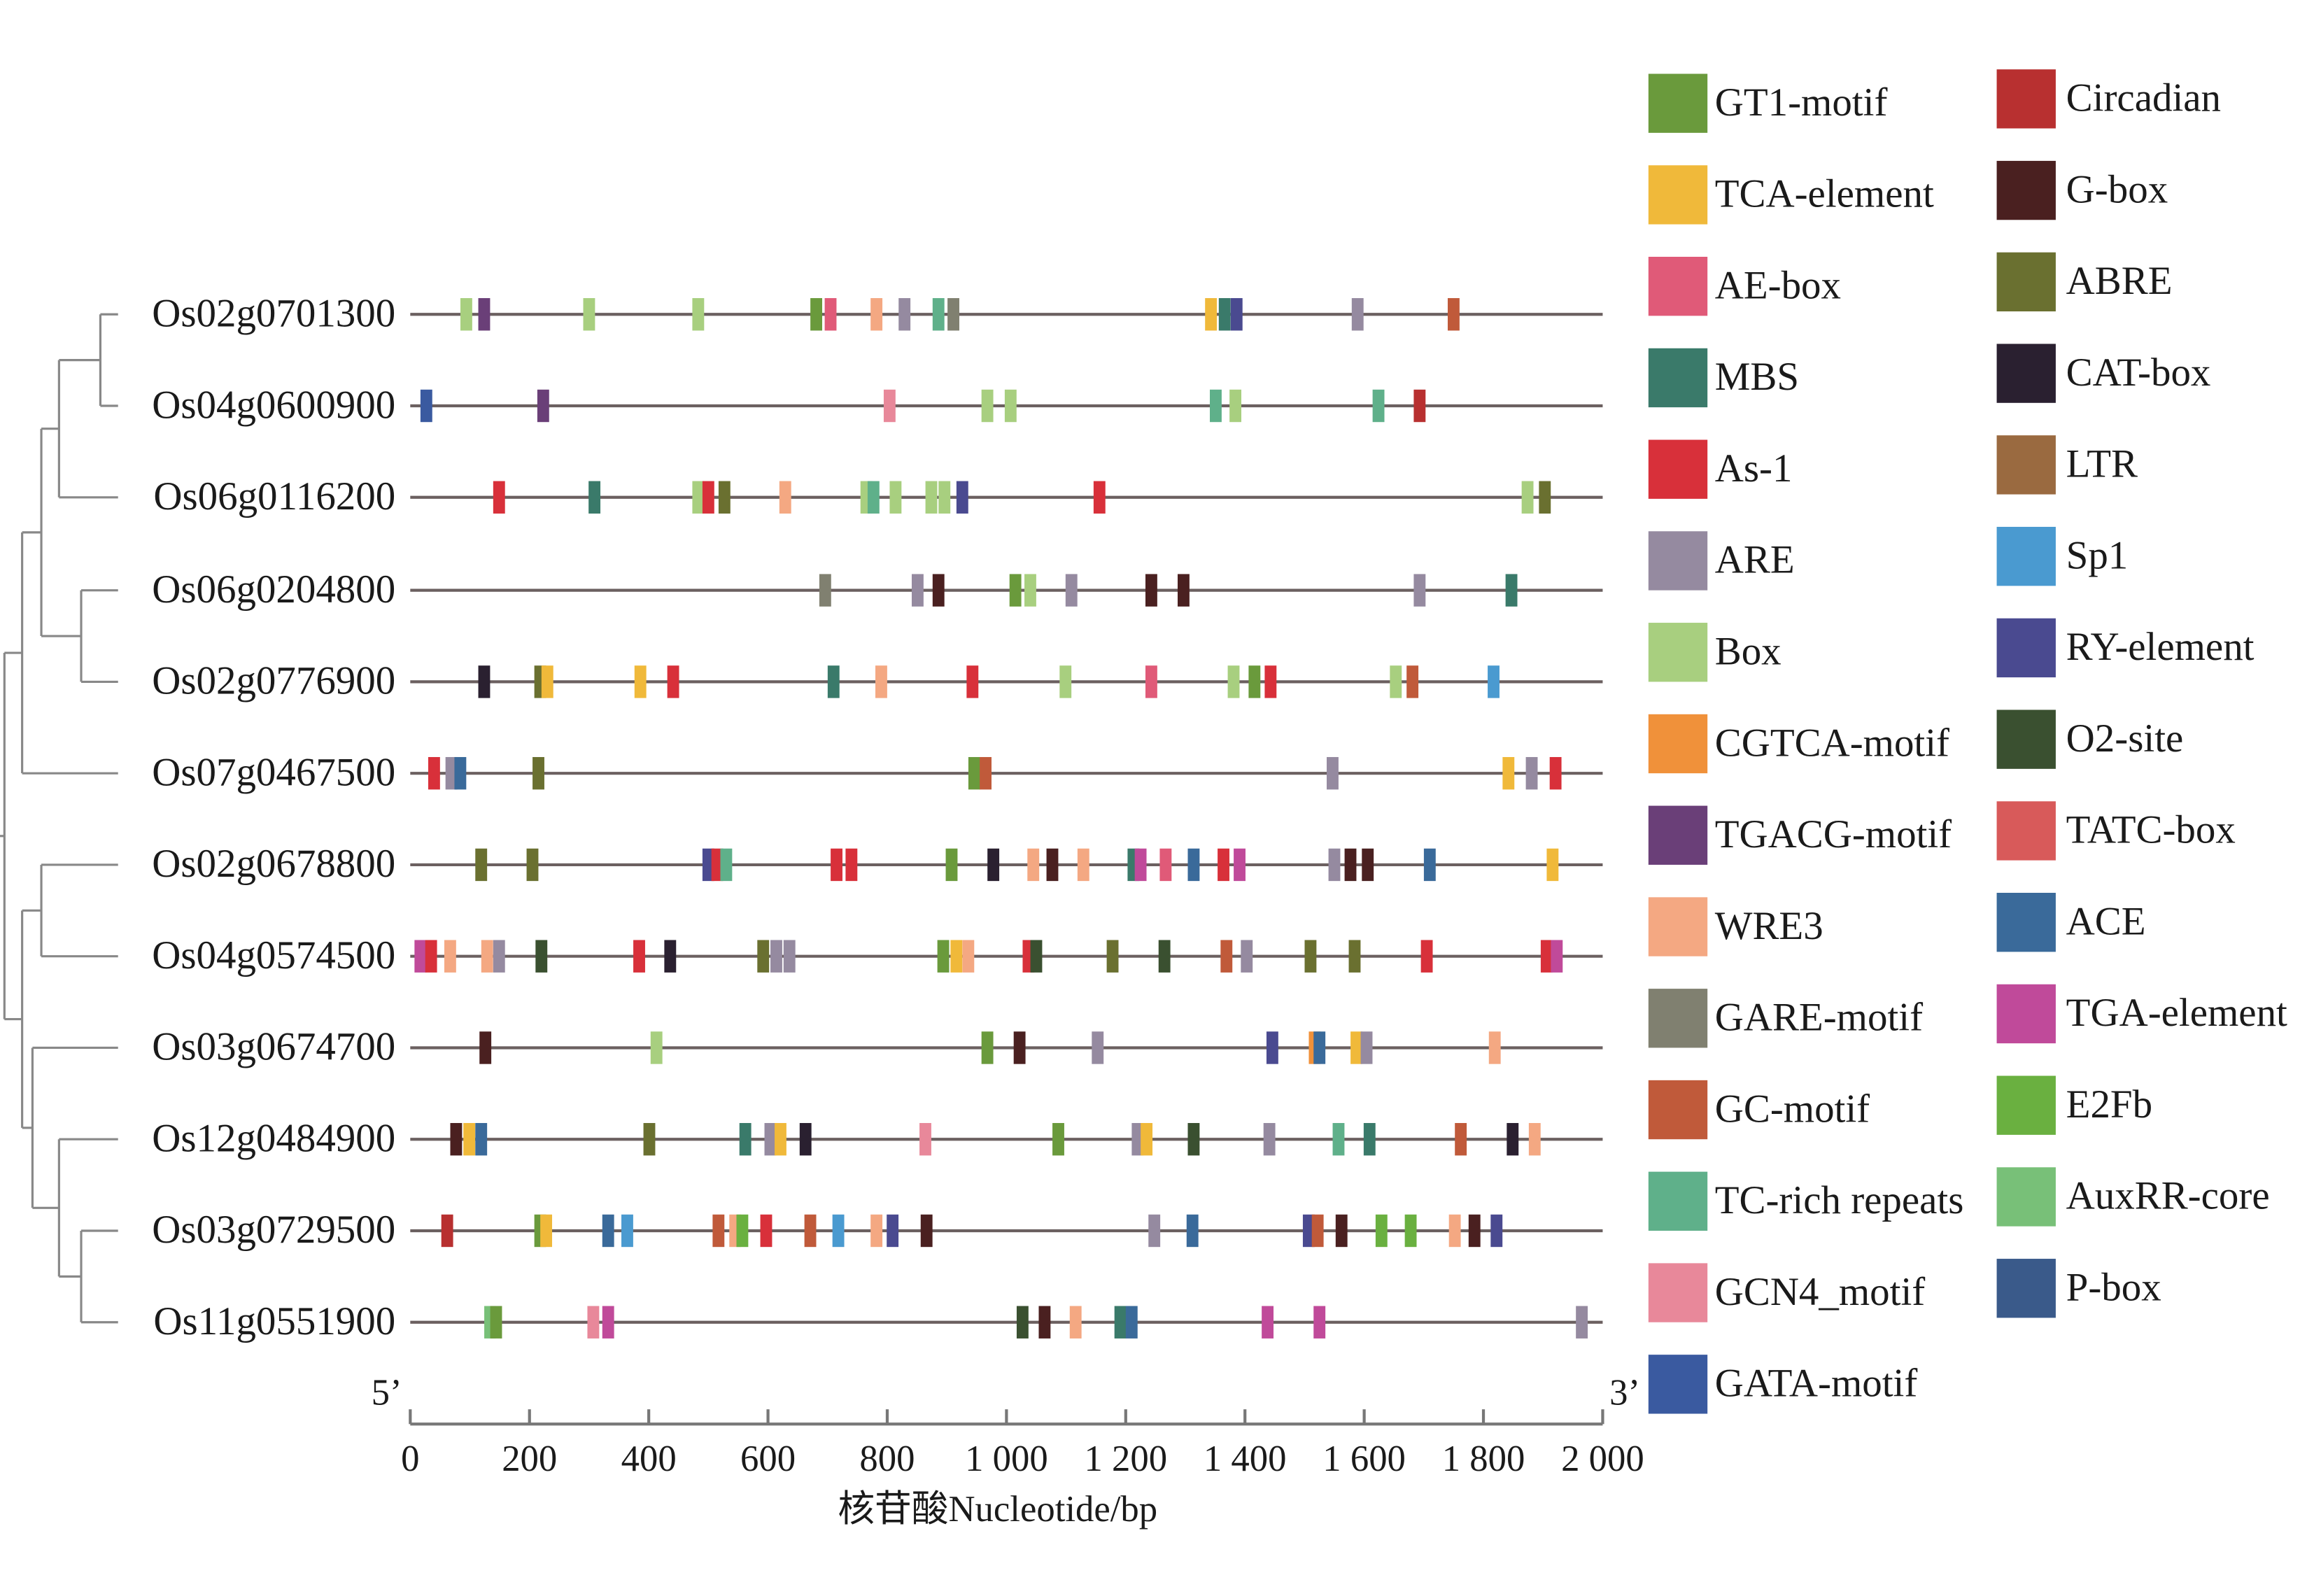  Describe the element at coordinates (1769, 926) in the screenshot. I see `legend-label: WRE3` at that location.